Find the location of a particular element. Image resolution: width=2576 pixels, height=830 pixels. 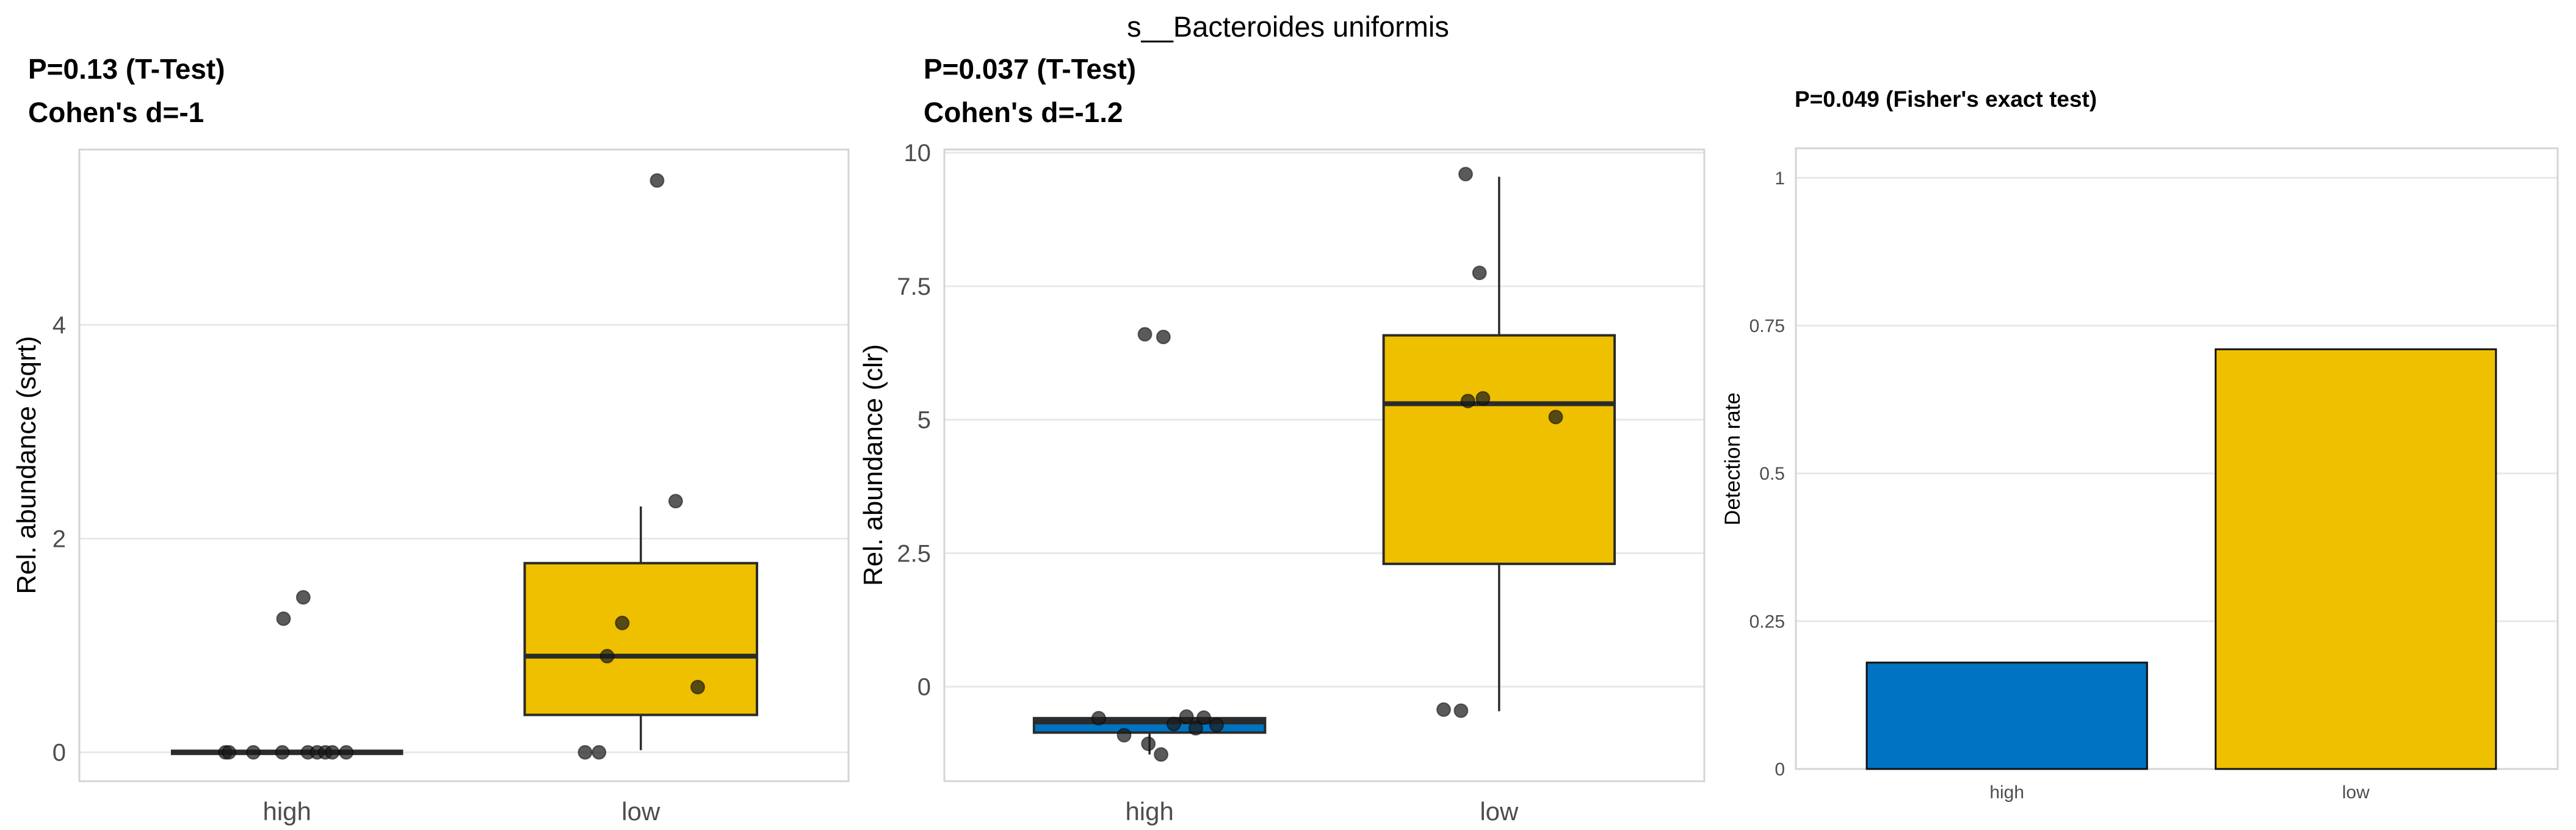

y-tick-label: 0.5 is located at coordinates (1772, 474).